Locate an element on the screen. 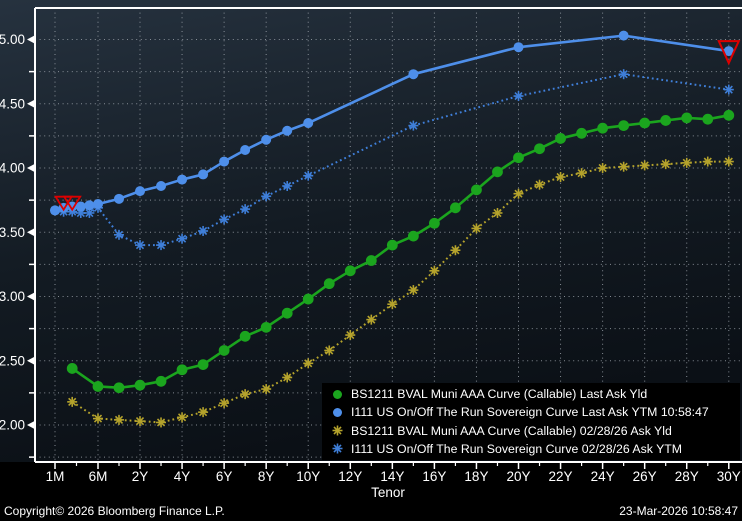  alert-triangle-icon is located at coordinates (729, 53).